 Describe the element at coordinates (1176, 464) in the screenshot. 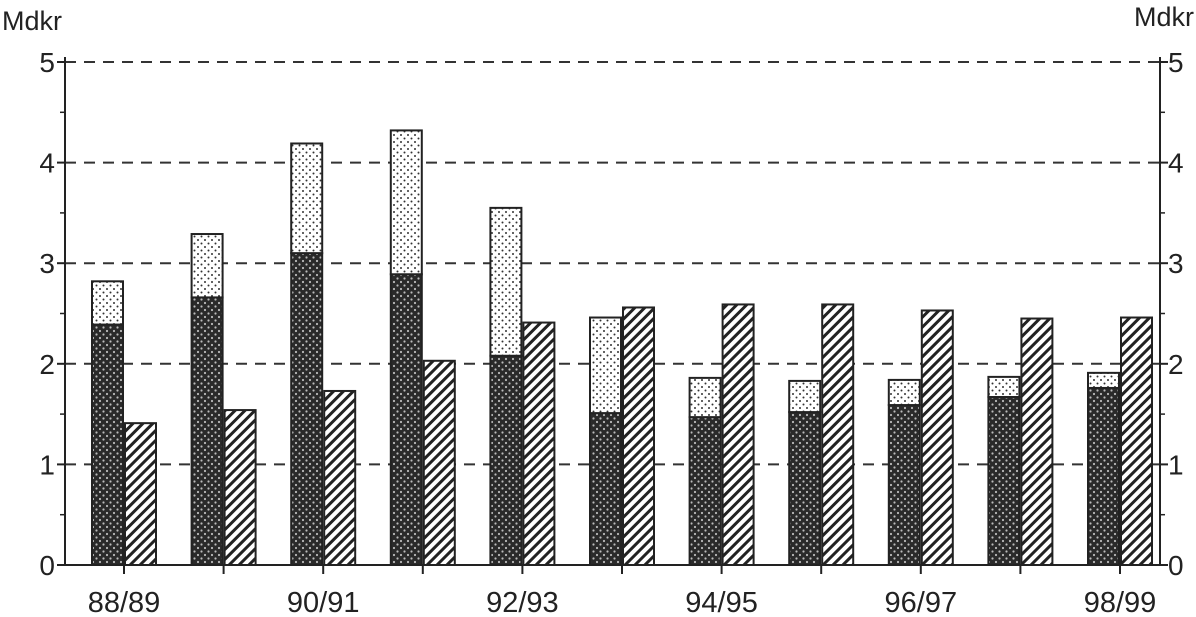

I see `y-tick-label-right: 1` at that location.